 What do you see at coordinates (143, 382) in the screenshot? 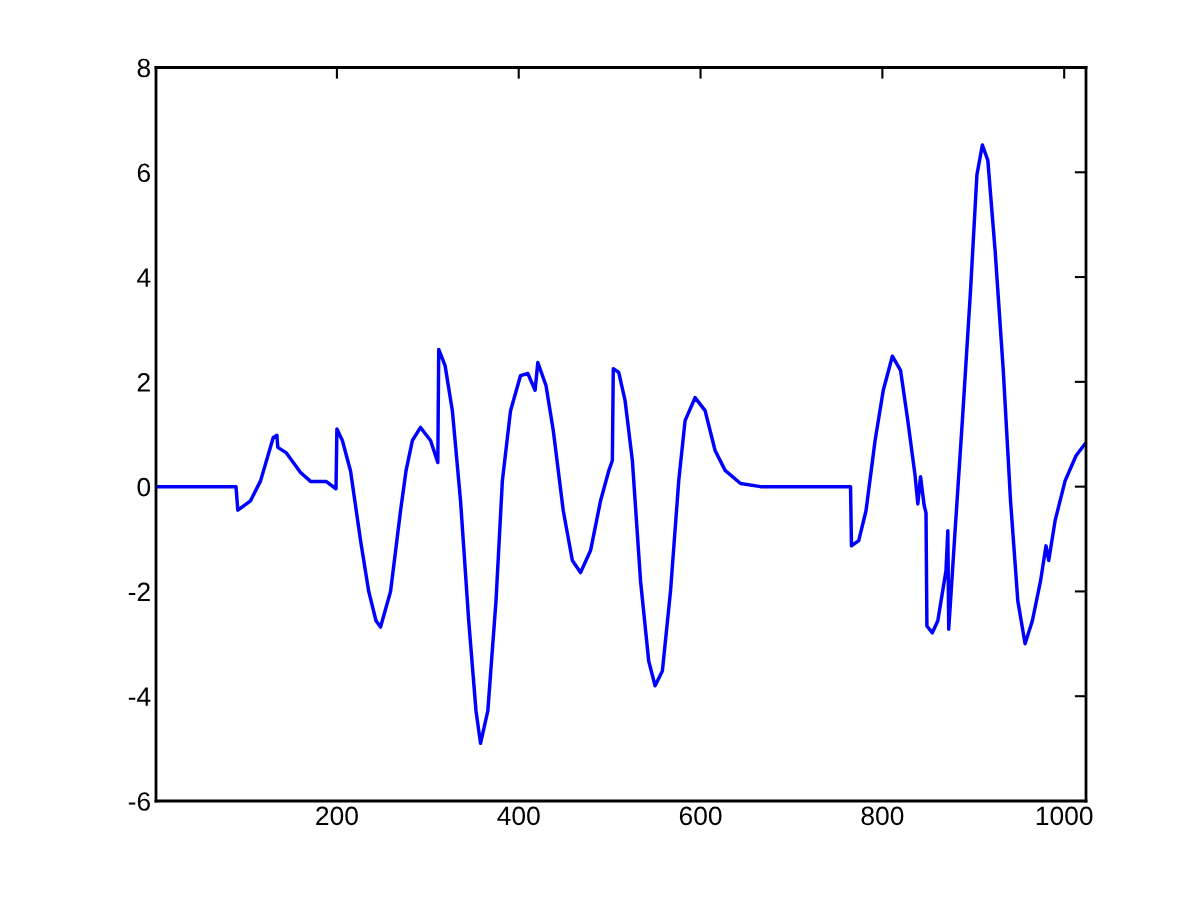
I see `y-tick-label: 2` at bounding box center [143, 382].